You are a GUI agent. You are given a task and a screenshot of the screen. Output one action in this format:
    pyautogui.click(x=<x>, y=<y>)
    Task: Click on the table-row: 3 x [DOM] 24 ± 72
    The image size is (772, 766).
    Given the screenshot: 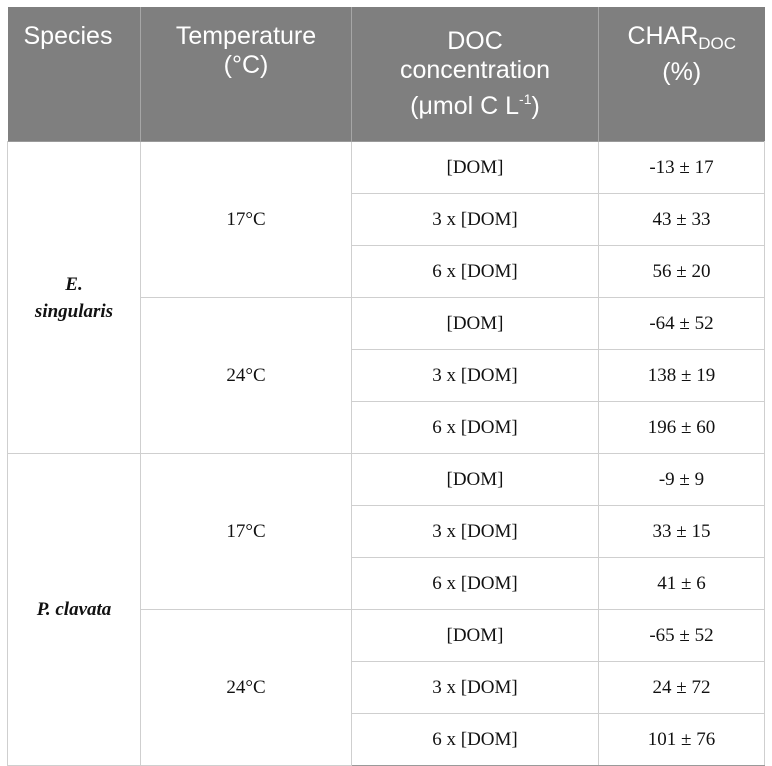 What is the action you would take?
    pyautogui.click(x=386, y=687)
    